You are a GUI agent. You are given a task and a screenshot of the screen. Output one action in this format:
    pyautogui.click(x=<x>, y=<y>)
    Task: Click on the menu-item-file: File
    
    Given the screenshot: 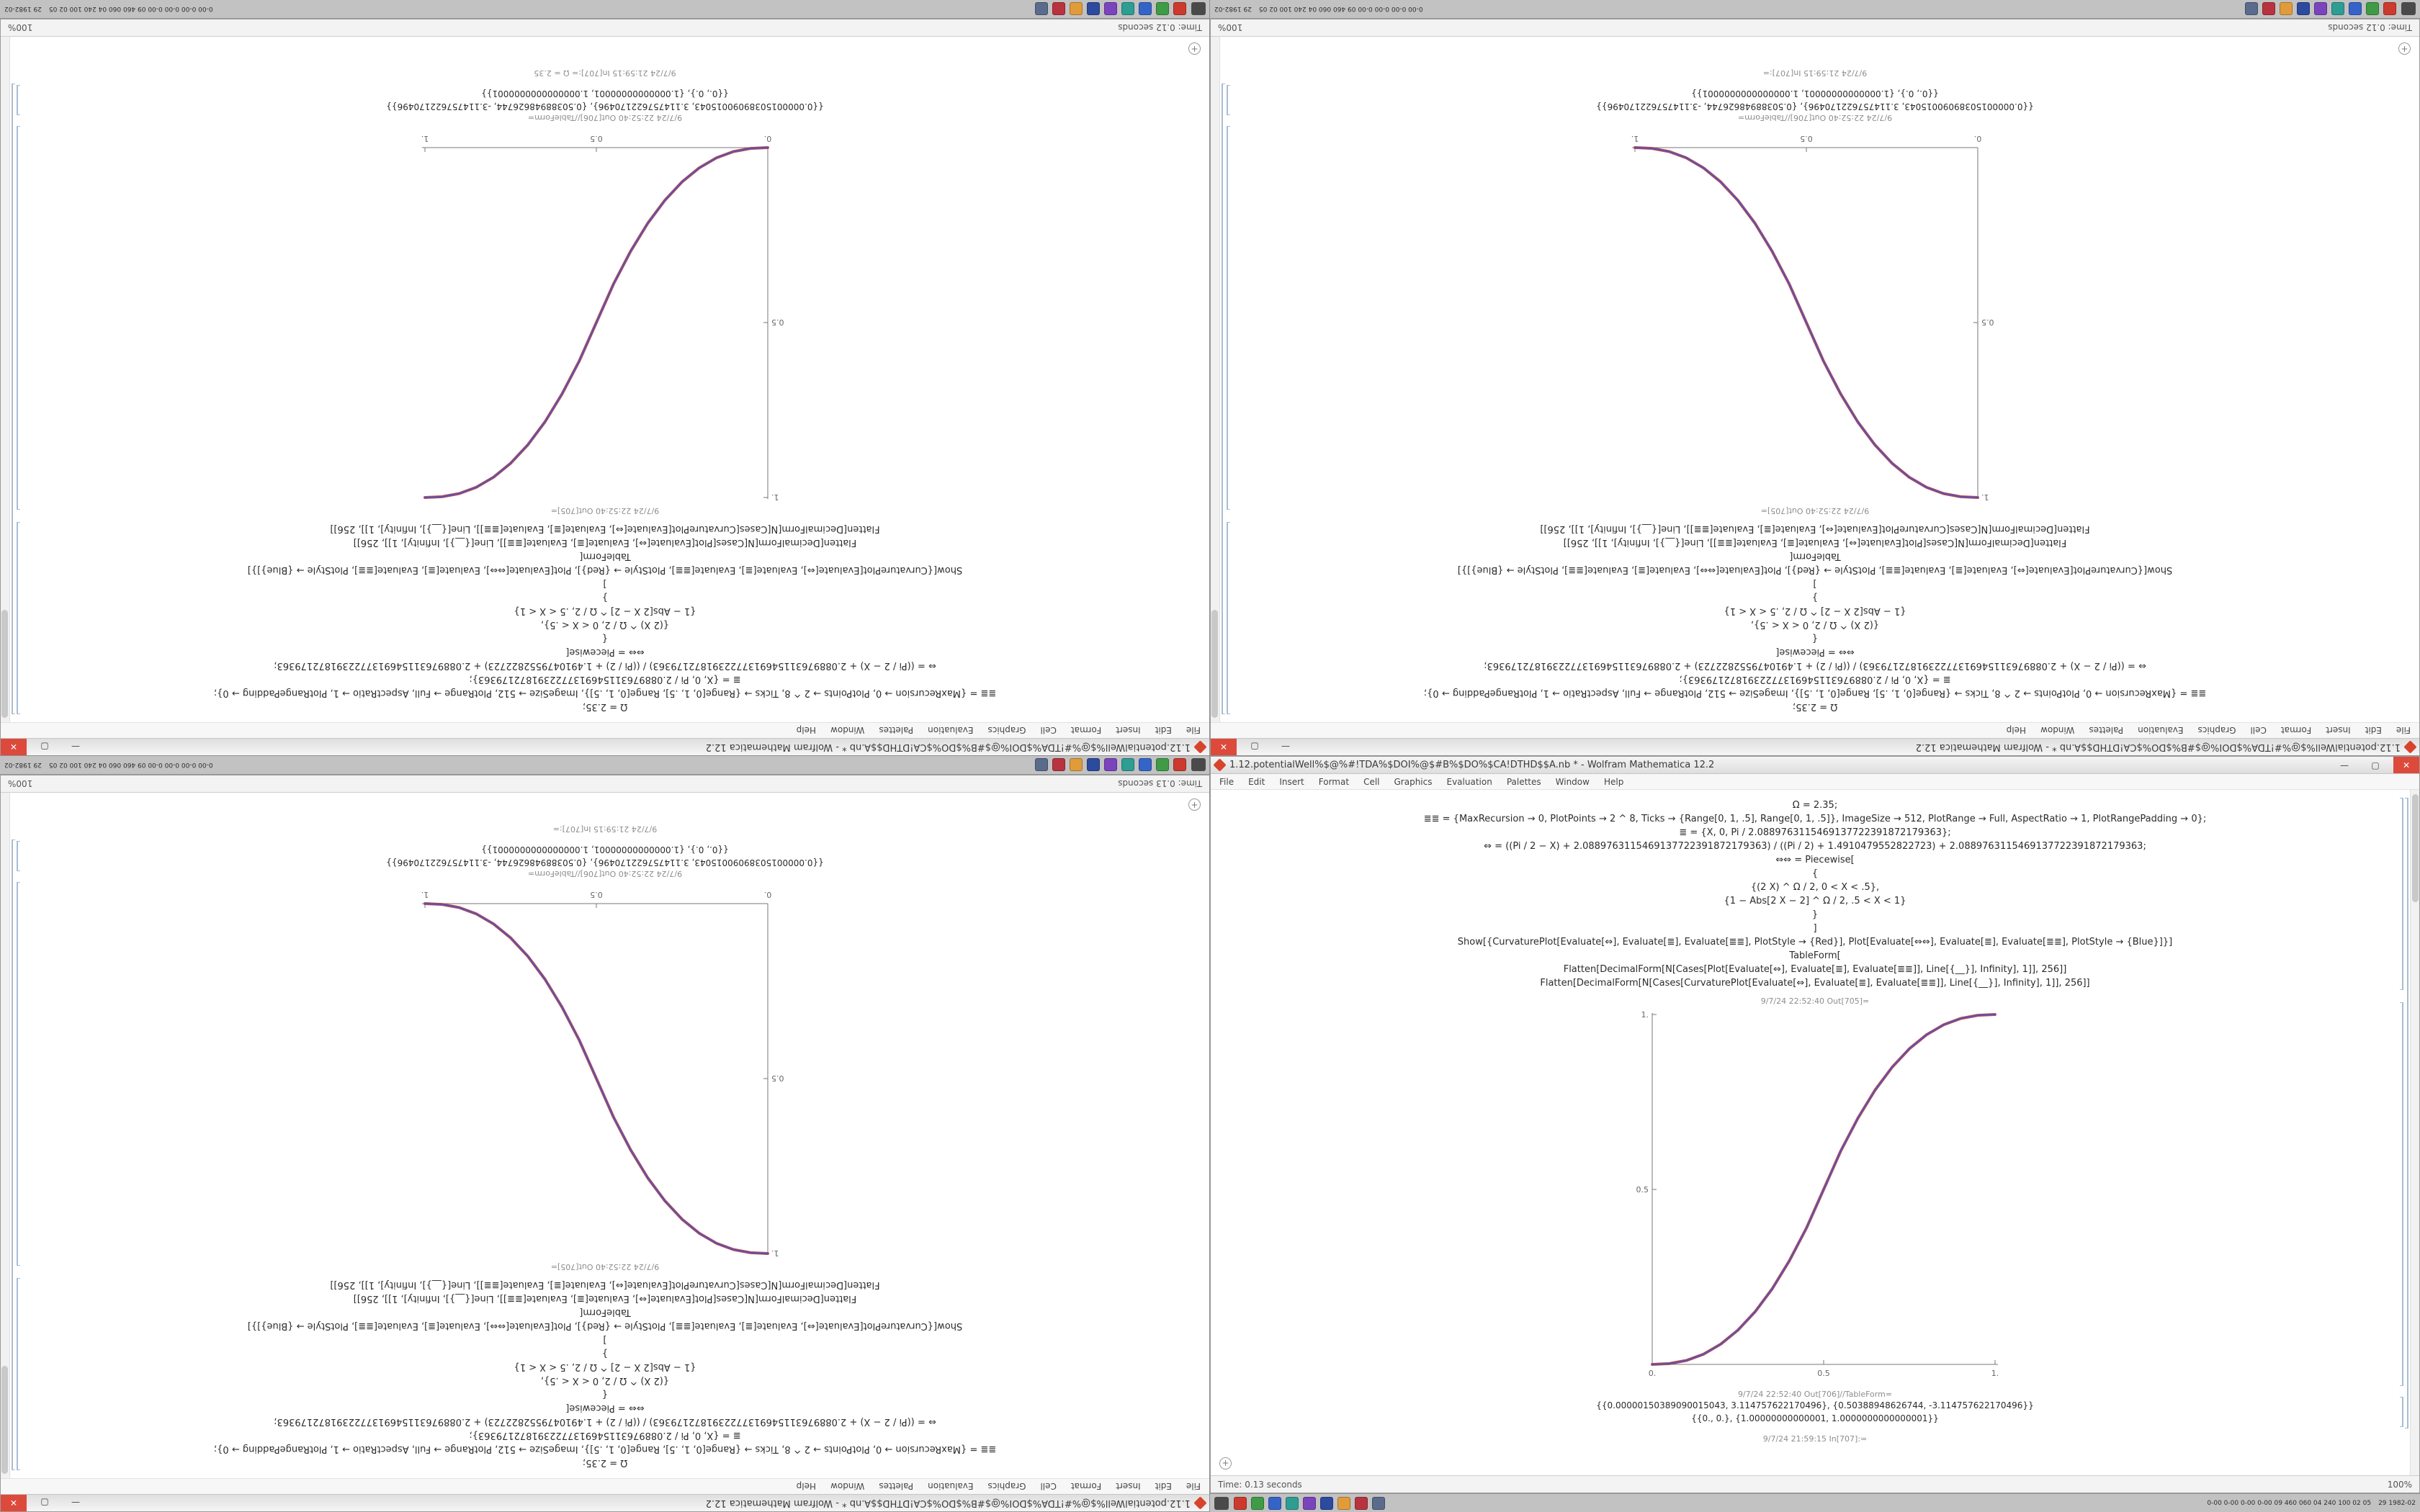 What is the action you would take?
    pyautogui.click(x=1193, y=730)
    